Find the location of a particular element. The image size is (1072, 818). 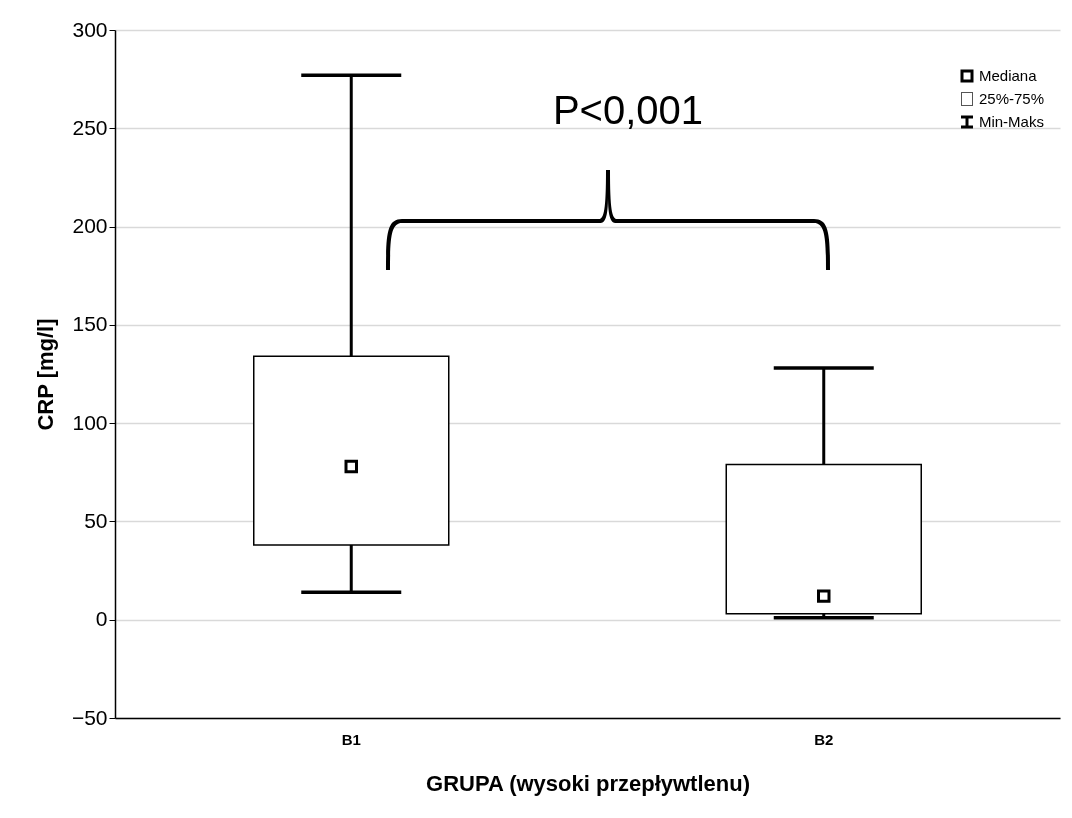

y-tick-label: 50 is located at coordinates (96, 520).